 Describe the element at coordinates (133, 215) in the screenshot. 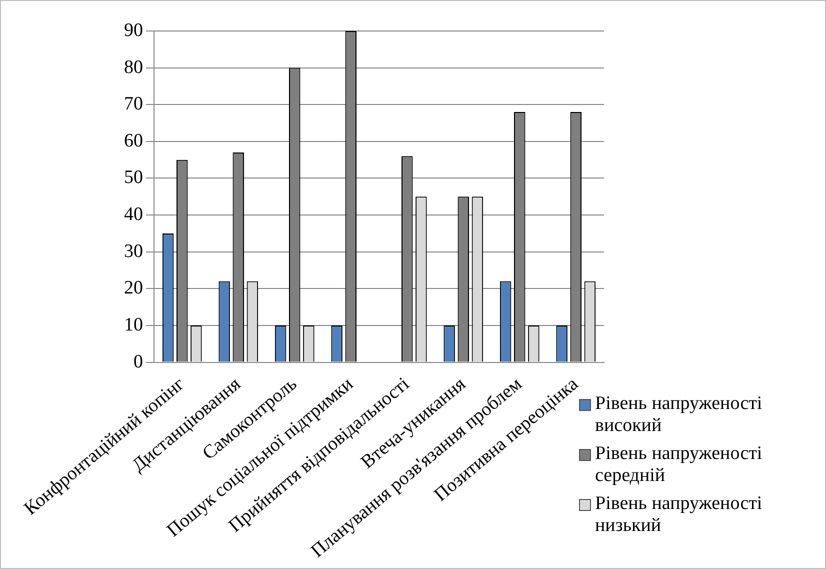

I see `y-tick-label: 40` at that location.